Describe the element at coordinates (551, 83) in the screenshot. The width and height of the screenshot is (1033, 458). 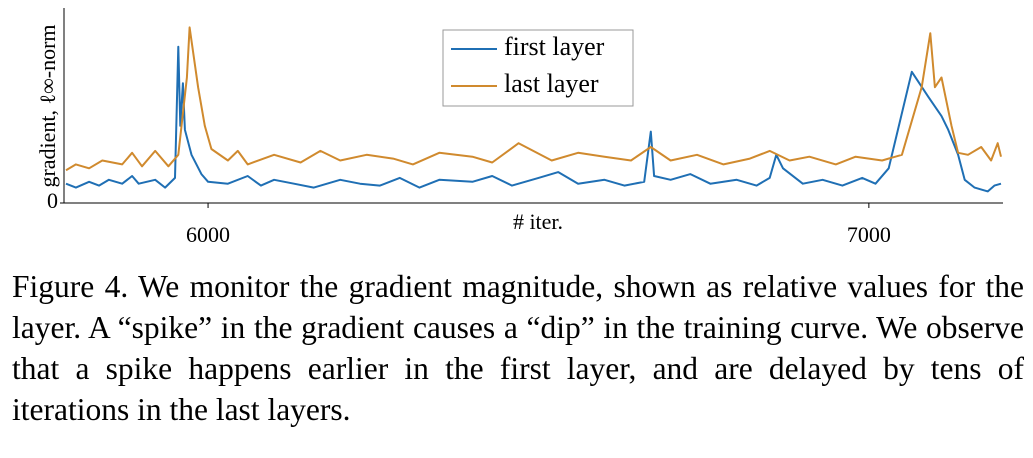
I see `legend-label: last layer` at that location.